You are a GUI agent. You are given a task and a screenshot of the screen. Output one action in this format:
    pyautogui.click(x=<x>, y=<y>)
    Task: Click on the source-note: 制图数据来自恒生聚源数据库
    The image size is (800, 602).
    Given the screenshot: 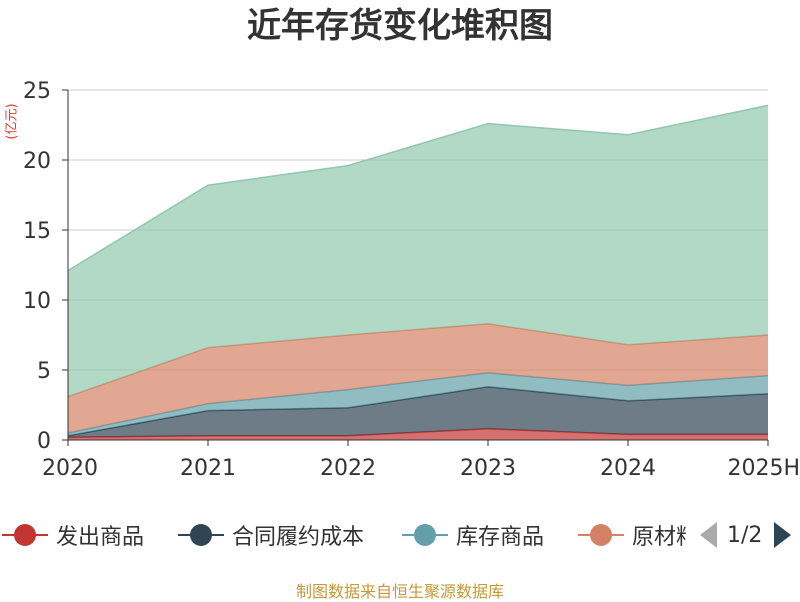 What is the action you would take?
    pyautogui.click(x=399, y=591)
    